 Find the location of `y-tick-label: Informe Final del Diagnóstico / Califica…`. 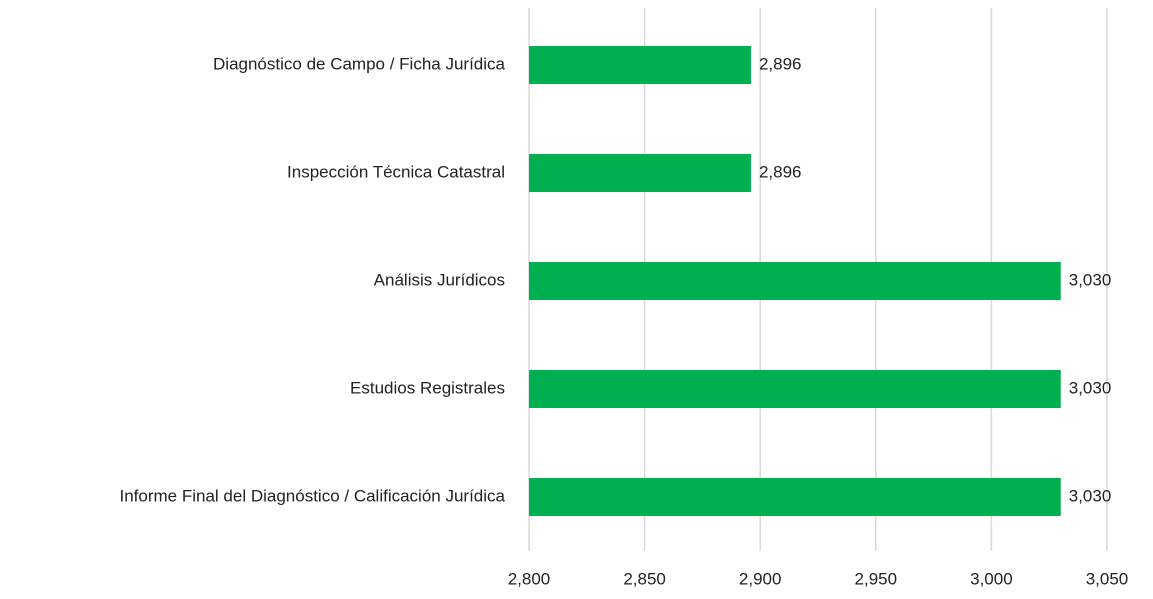

y-tick-label: Informe Final del Diagnóstico / Califica… is located at coordinates (312, 495).